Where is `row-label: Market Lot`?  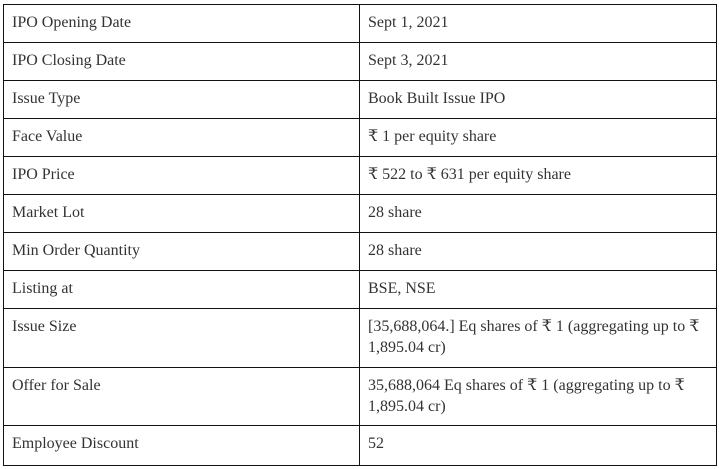
row-label: Market Lot is located at coordinates (181, 213).